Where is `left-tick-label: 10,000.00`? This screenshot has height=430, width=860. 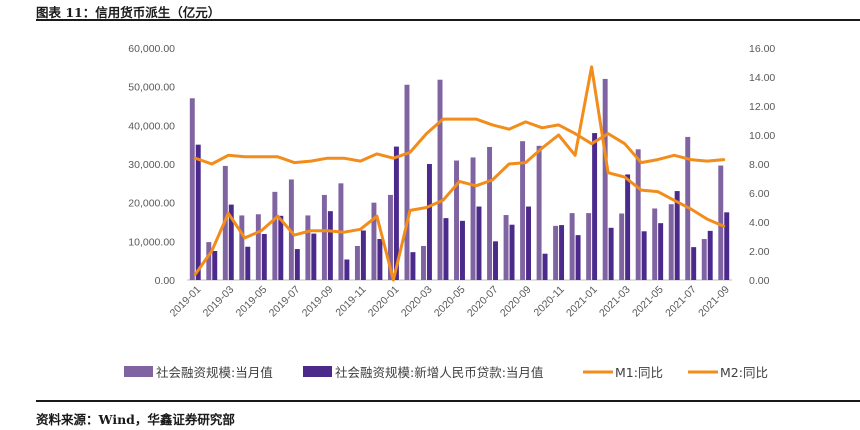 left-tick-label: 10,000.00 is located at coordinates (151, 242).